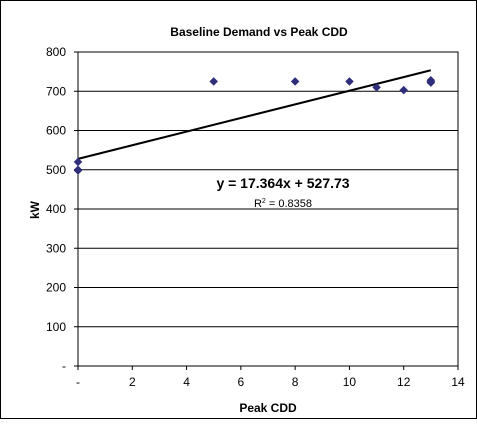 This screenshot has width=477, height=424. What do you see at coordinates (56, 248) in the screenshot?
I see `y-tick-label: 300` at bounding box center [56, 248].